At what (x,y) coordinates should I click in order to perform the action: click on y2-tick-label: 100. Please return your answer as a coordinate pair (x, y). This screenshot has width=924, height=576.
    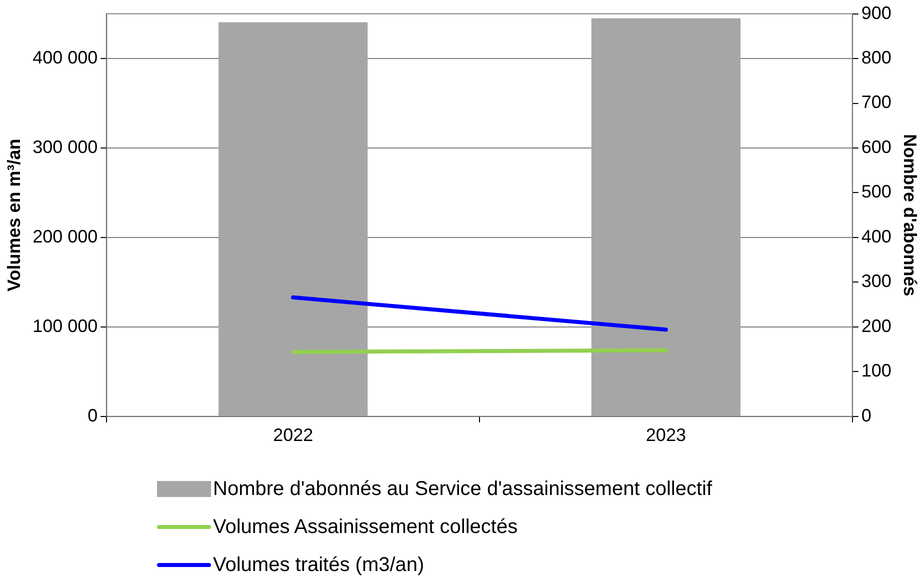
    Looking at the image, I should click on (876, 370).